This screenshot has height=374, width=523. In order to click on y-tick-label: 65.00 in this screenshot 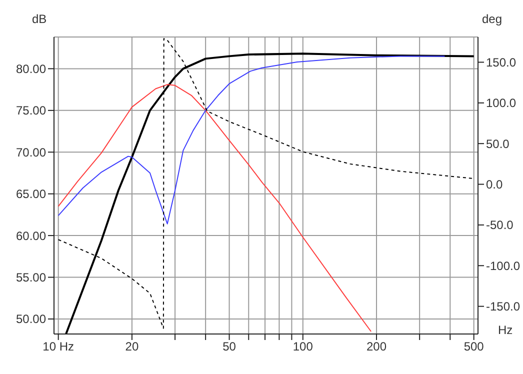, I will do `click(31, 194)`.